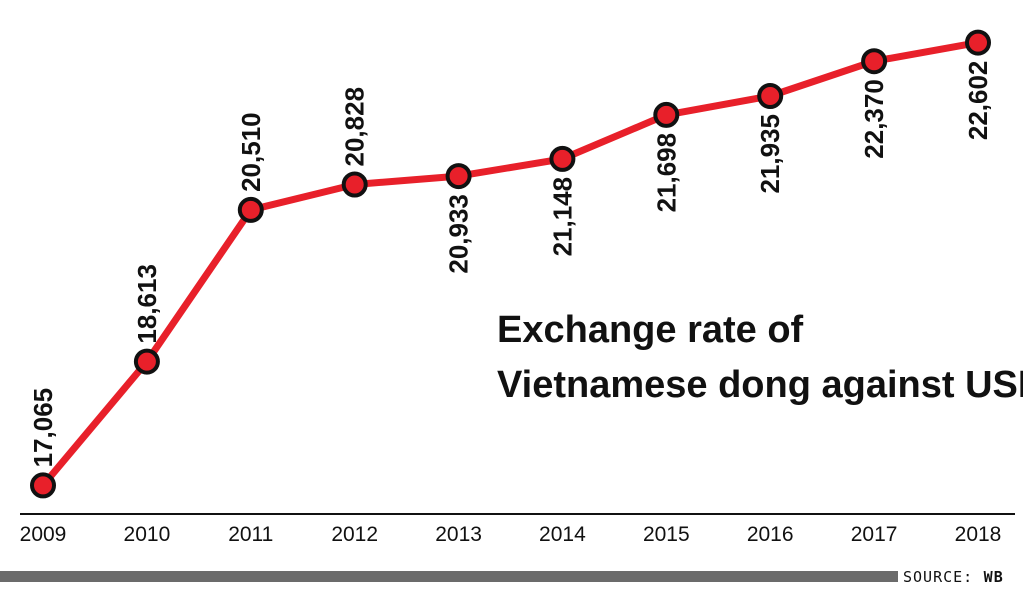  What do you see at coordinates (459, 234) in the screenshot?
I see `data-label-2013: 20,933` at bounding box center [459, 234].